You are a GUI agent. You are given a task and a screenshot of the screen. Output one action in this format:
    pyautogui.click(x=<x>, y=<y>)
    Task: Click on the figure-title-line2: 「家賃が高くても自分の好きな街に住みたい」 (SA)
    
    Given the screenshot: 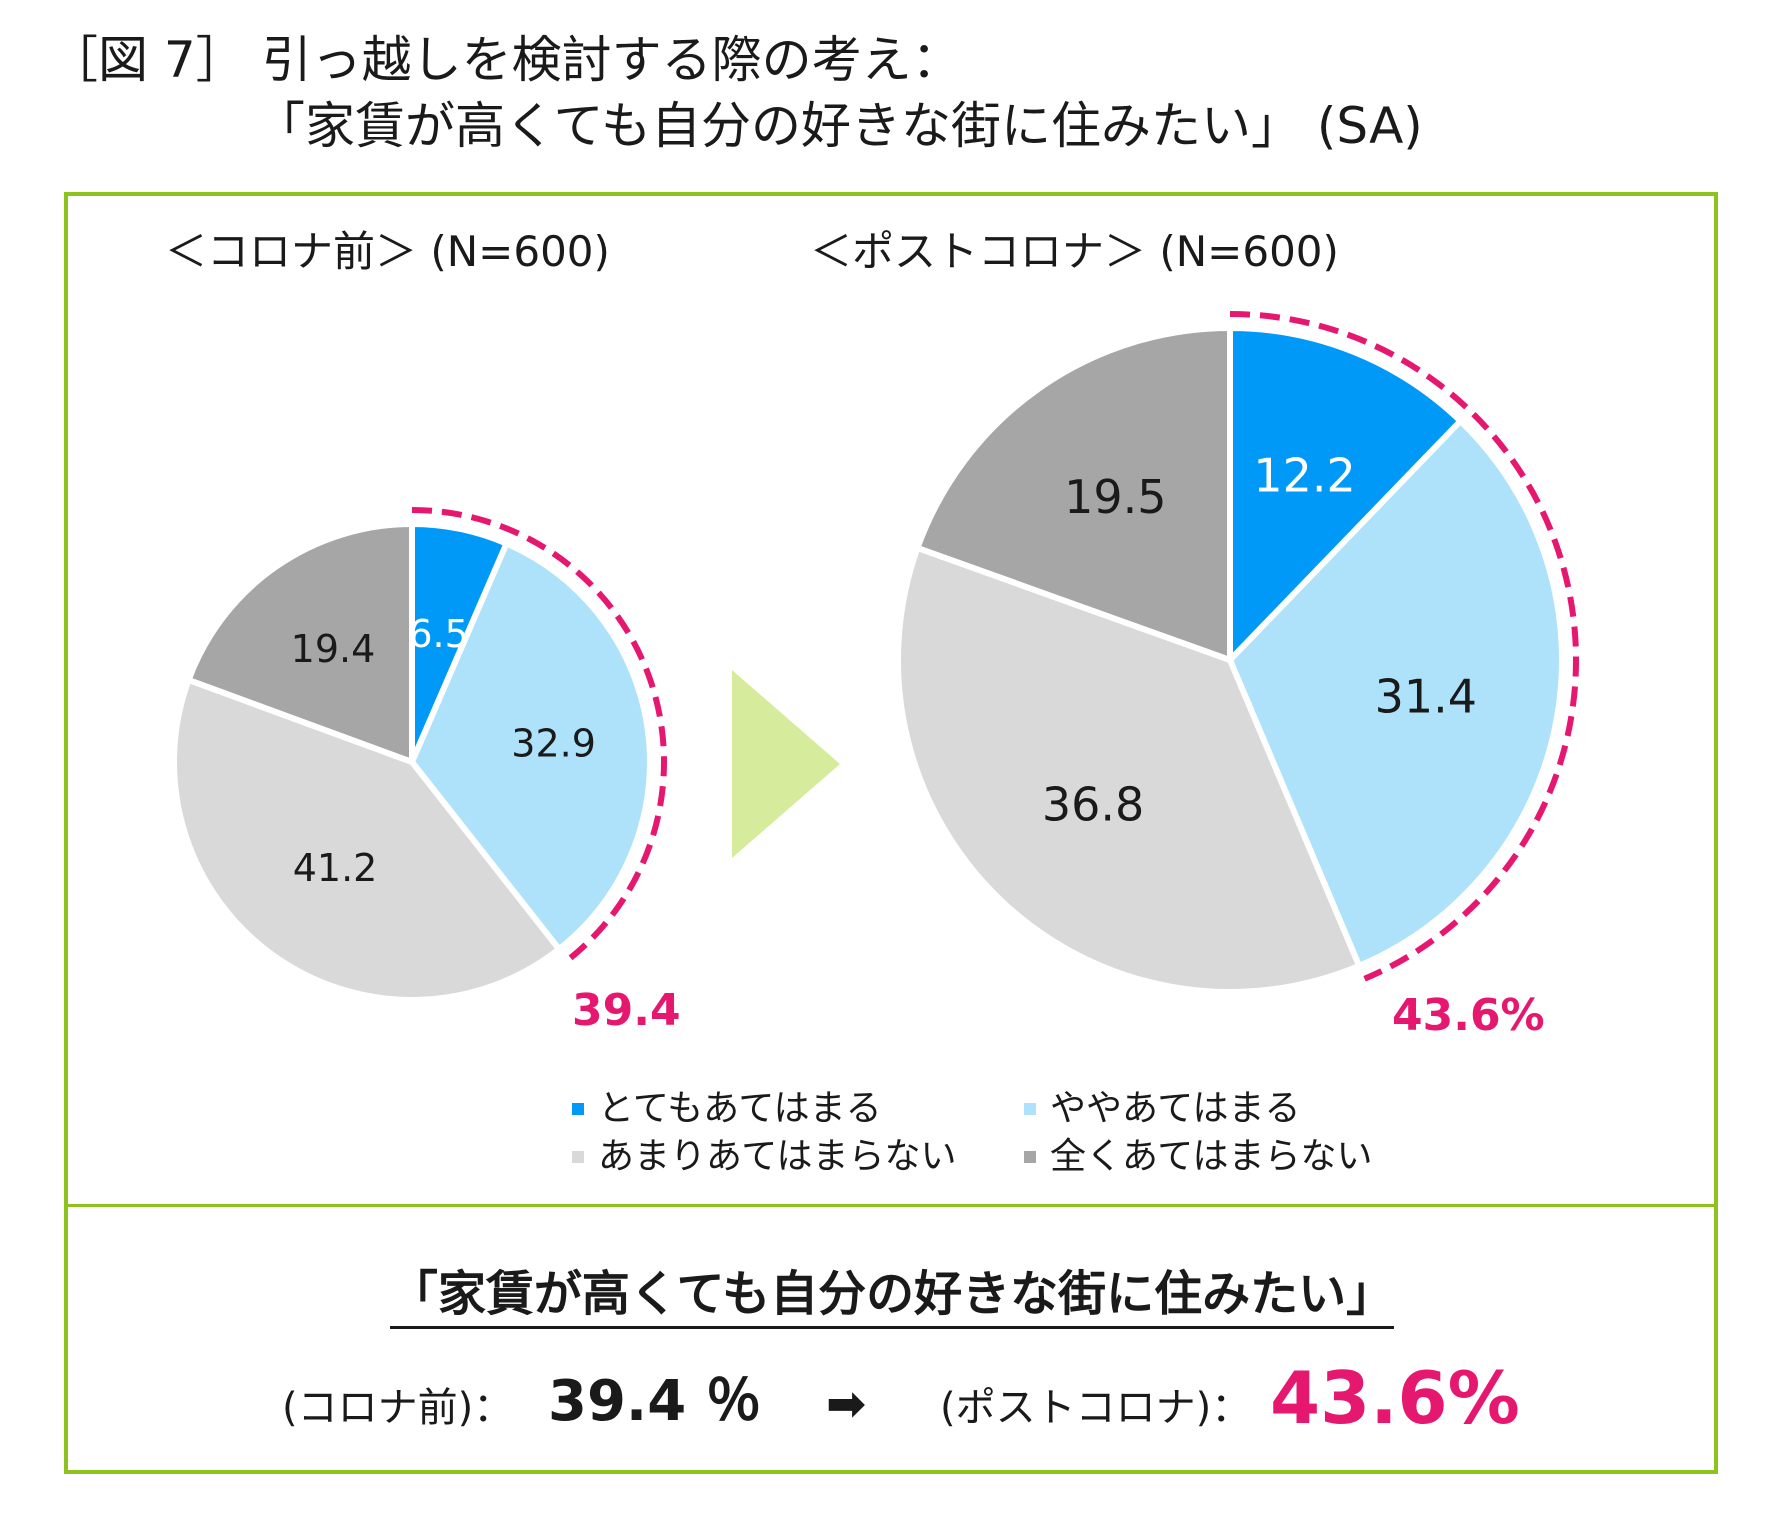 What is the action you would take?
    pyautogui.click(x=839, y=126)
    